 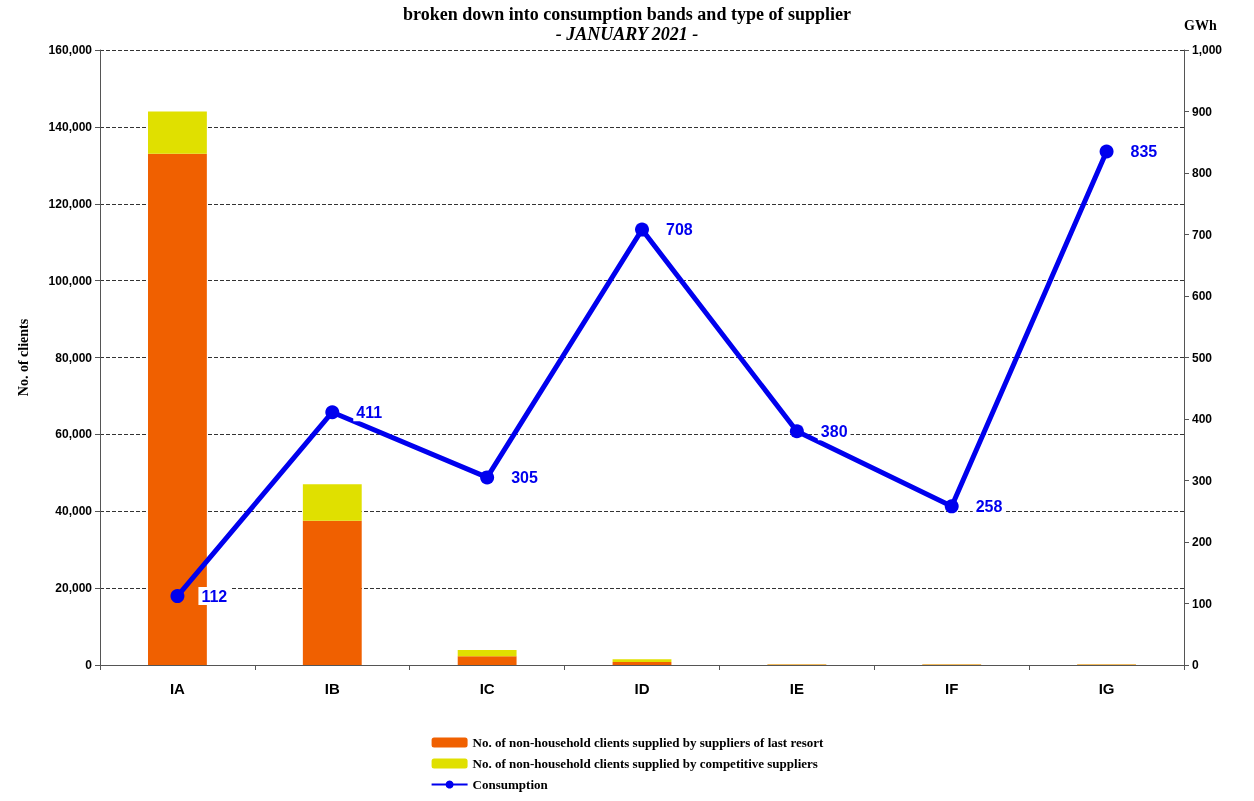 What do you see at coordinates (1202, 357) in the screenshot?
I see `y2-tick-label: 500` at bounding box center [1202, 357].